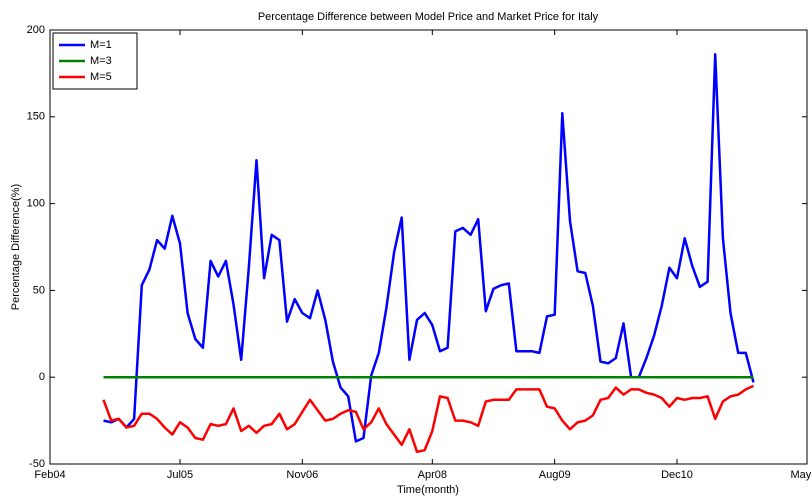 The height and width of the screenshot is (500, 812). What do you see at coordinates (101, 61) in the screenshot?
I see `legend-label: M=3` at bounding box center [101, 61].